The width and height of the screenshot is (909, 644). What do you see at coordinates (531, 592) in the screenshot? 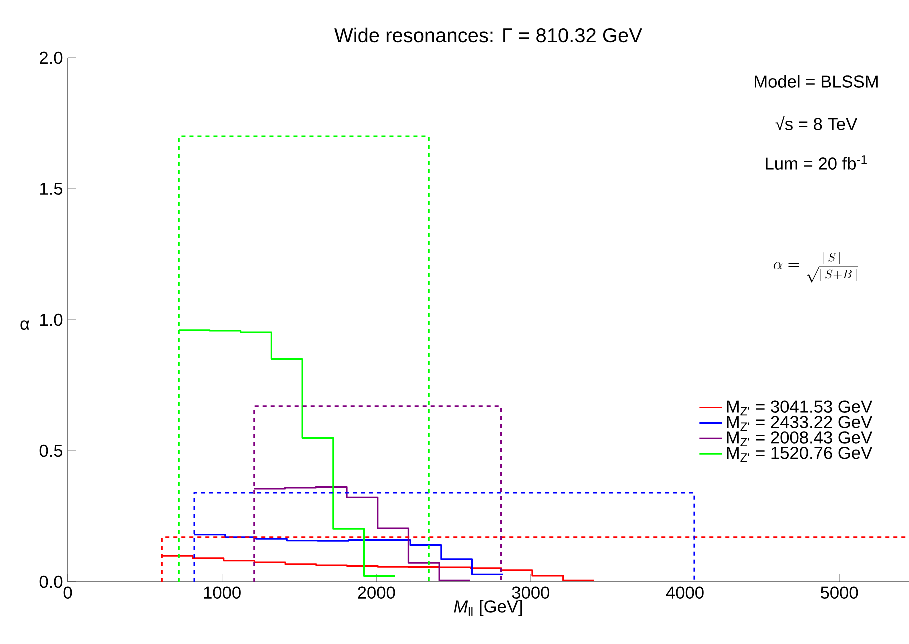
I see `x-tick-label: 3000` at bounding box center [531, 592].